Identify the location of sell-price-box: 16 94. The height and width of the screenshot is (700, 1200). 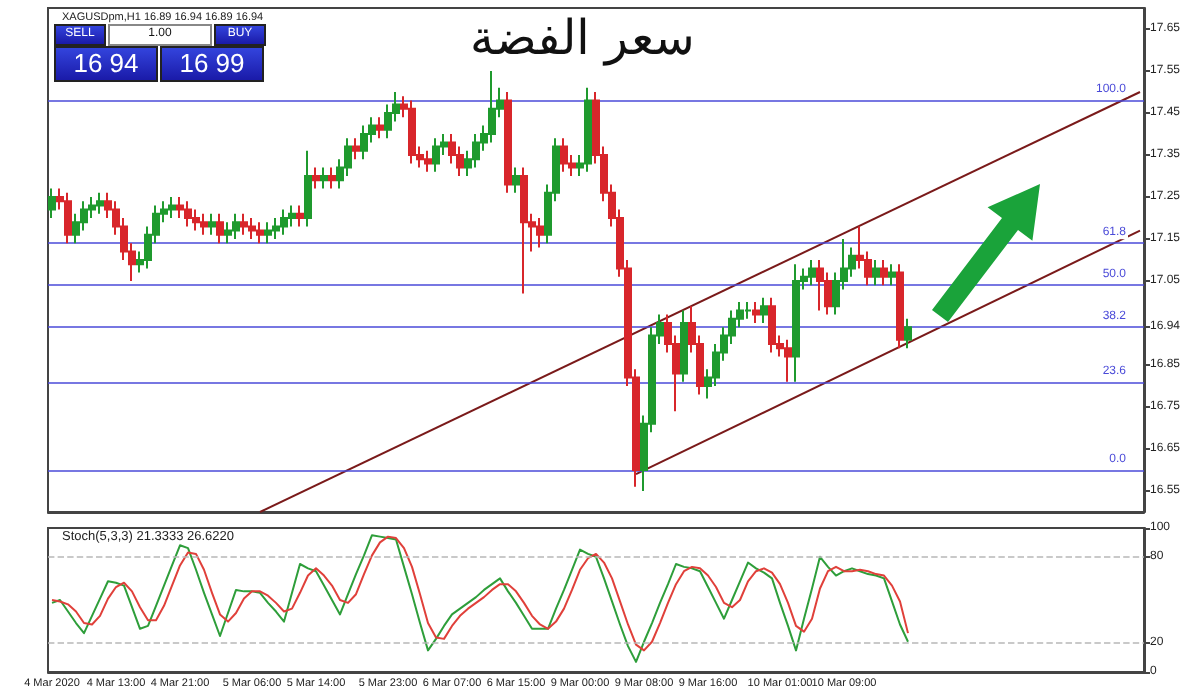
(106, 64).